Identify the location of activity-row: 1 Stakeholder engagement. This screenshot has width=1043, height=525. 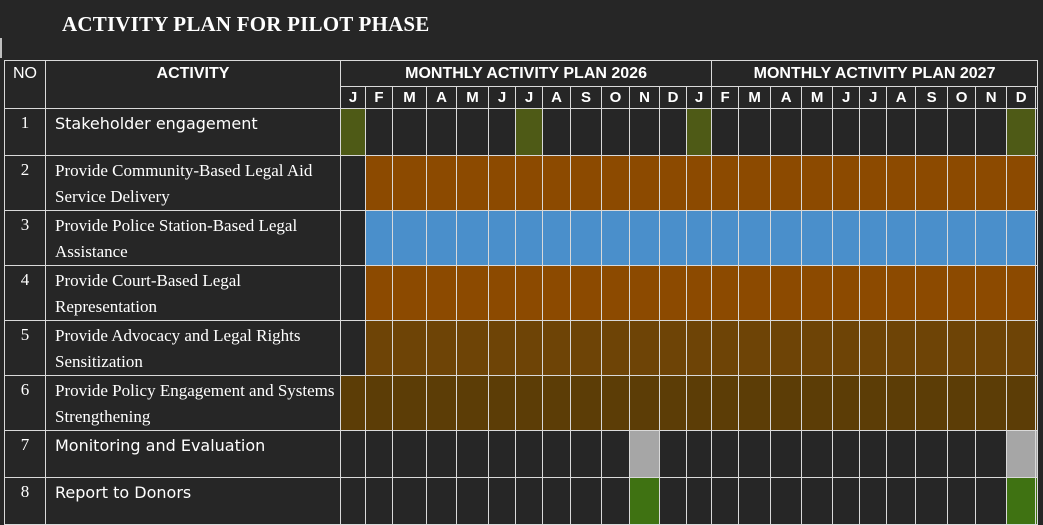
(521, 132).